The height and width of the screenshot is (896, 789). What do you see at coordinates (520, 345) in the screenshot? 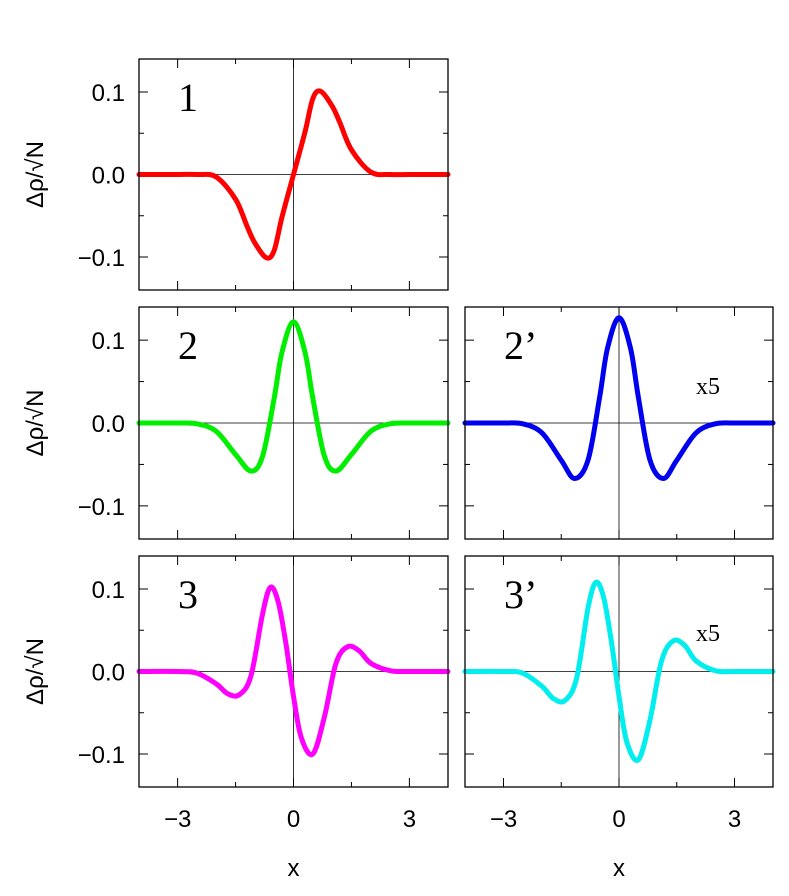
I see `panel-label-2-prime: 2’` at bounding box center [520, 345].